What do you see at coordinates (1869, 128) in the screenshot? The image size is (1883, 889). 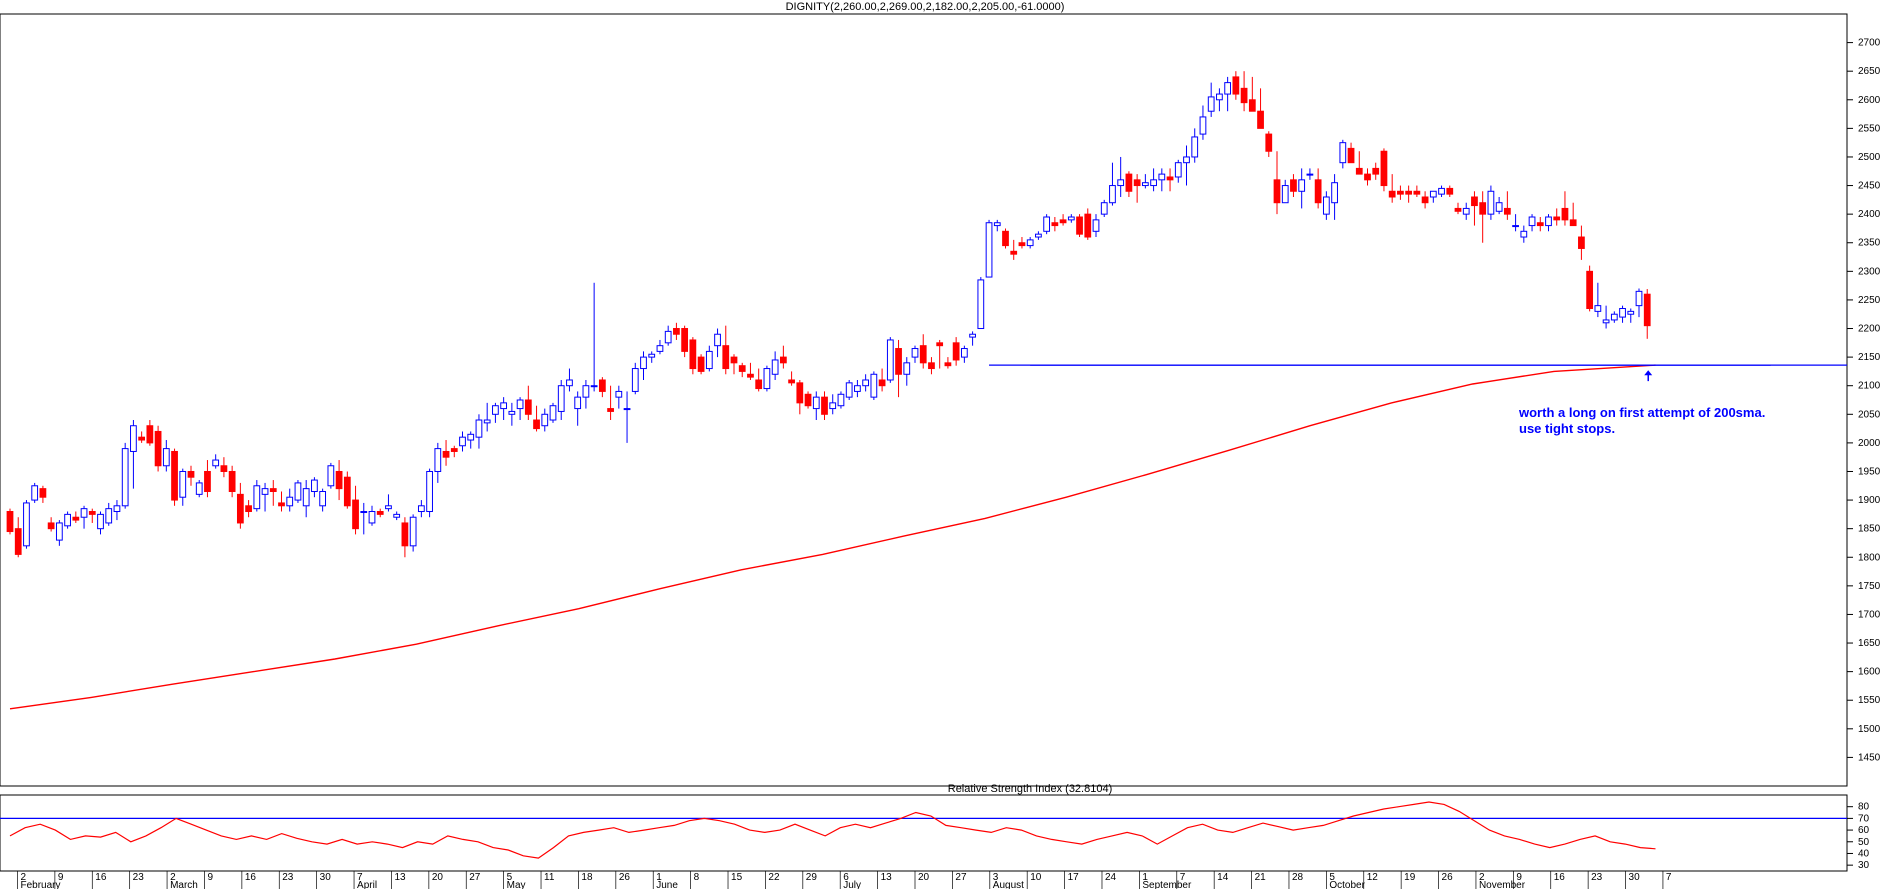 I see `y-tick-label: 2550` at bounding box center [1869, 128].